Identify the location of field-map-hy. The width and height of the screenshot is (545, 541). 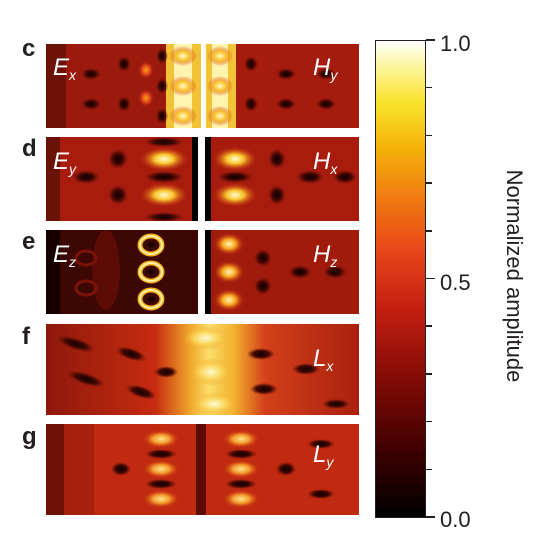
(282, 86).